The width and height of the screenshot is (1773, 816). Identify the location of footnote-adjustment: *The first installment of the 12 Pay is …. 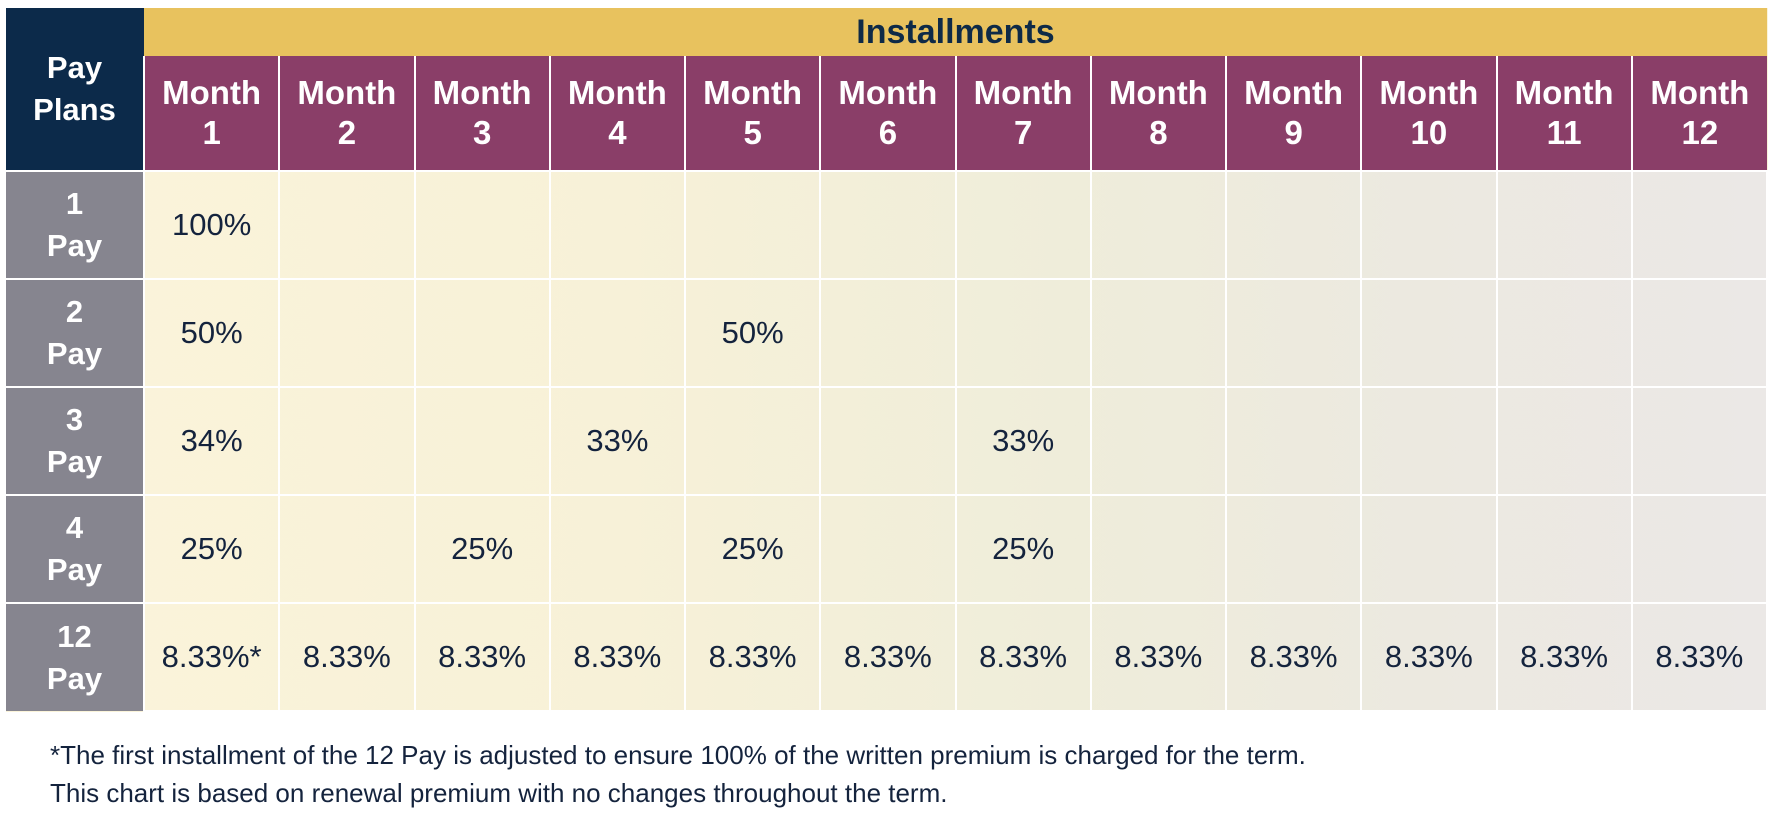
(678, 755).